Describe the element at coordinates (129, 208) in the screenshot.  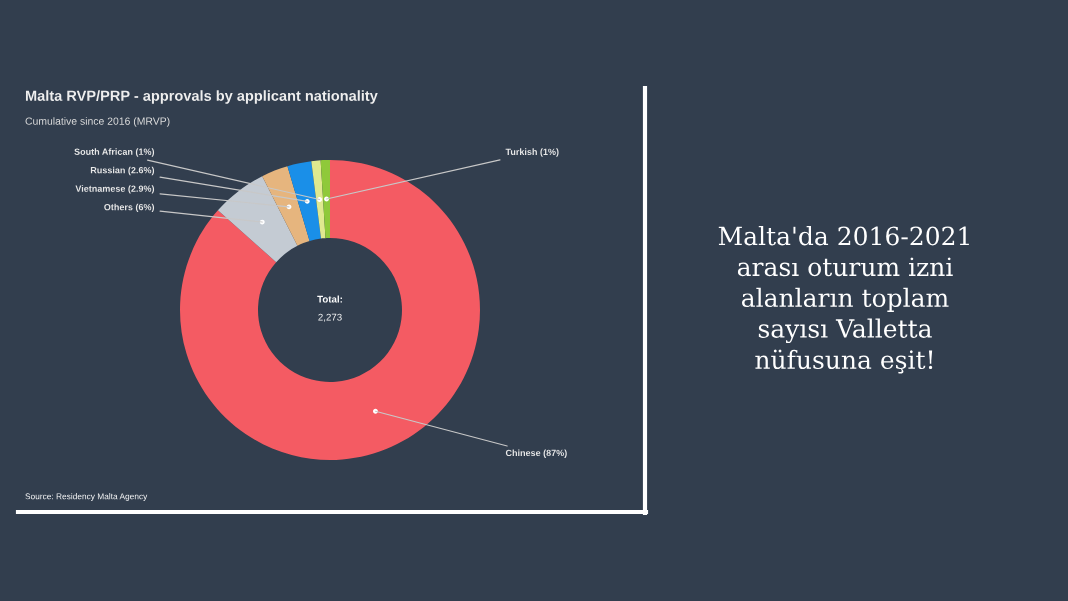
I see `slice-label: Others (6%)` at that location.